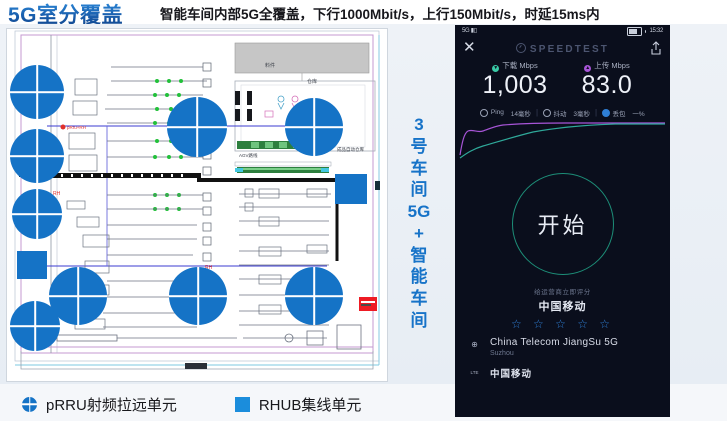 The width and height of the screenshot is (727, 421). I want to click on rating-question: 给运营商立即评分, so click(562, 292).